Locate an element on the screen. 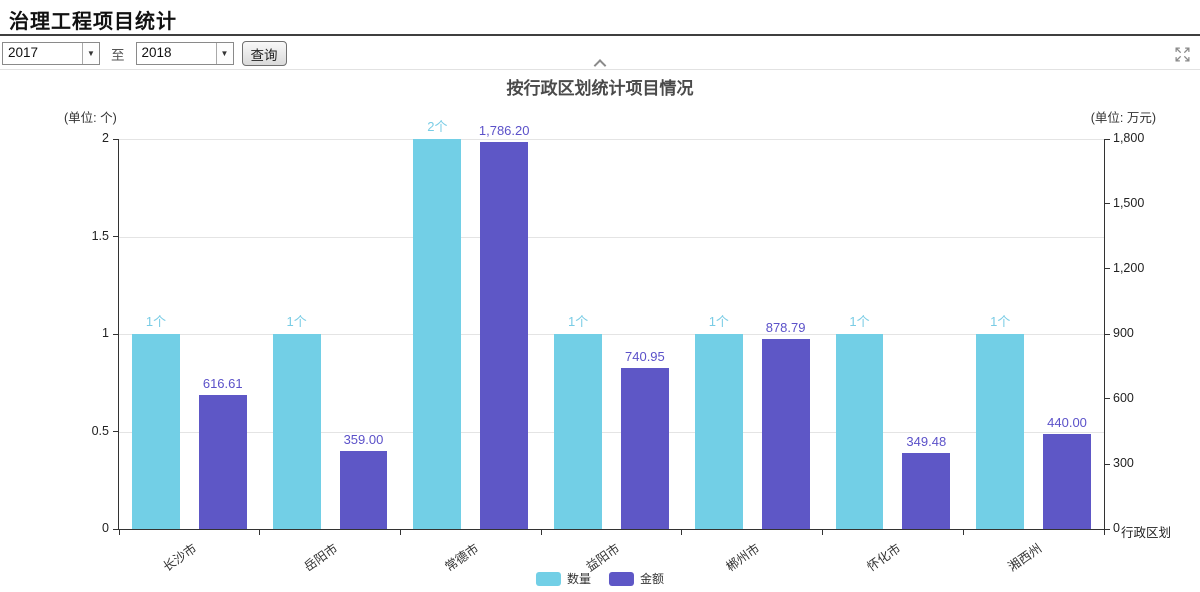 This screenshot has width=1200, height=592. year-to-value: 2018 is located at coordinates (156, 52).